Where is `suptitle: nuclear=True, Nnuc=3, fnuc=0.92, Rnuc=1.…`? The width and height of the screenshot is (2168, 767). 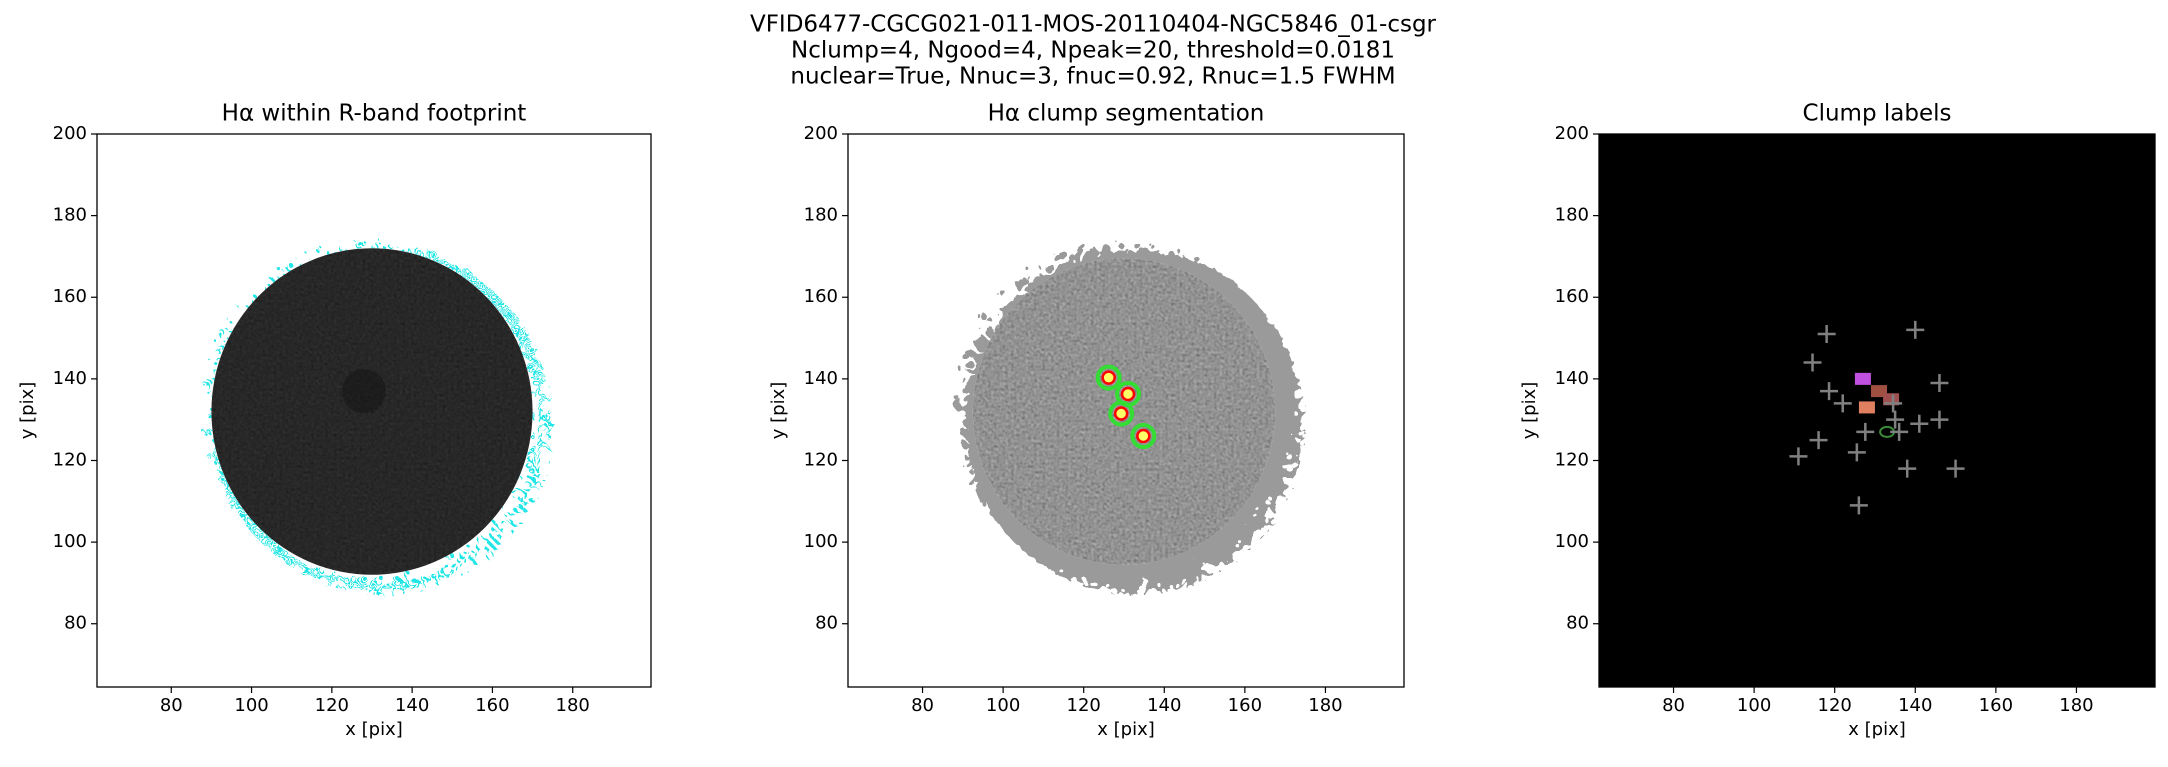
suptitle: nuclear=True, Nnuc=3, fnuc=0.92, Rnuc=1.… is located at coordinates (1092, 77).